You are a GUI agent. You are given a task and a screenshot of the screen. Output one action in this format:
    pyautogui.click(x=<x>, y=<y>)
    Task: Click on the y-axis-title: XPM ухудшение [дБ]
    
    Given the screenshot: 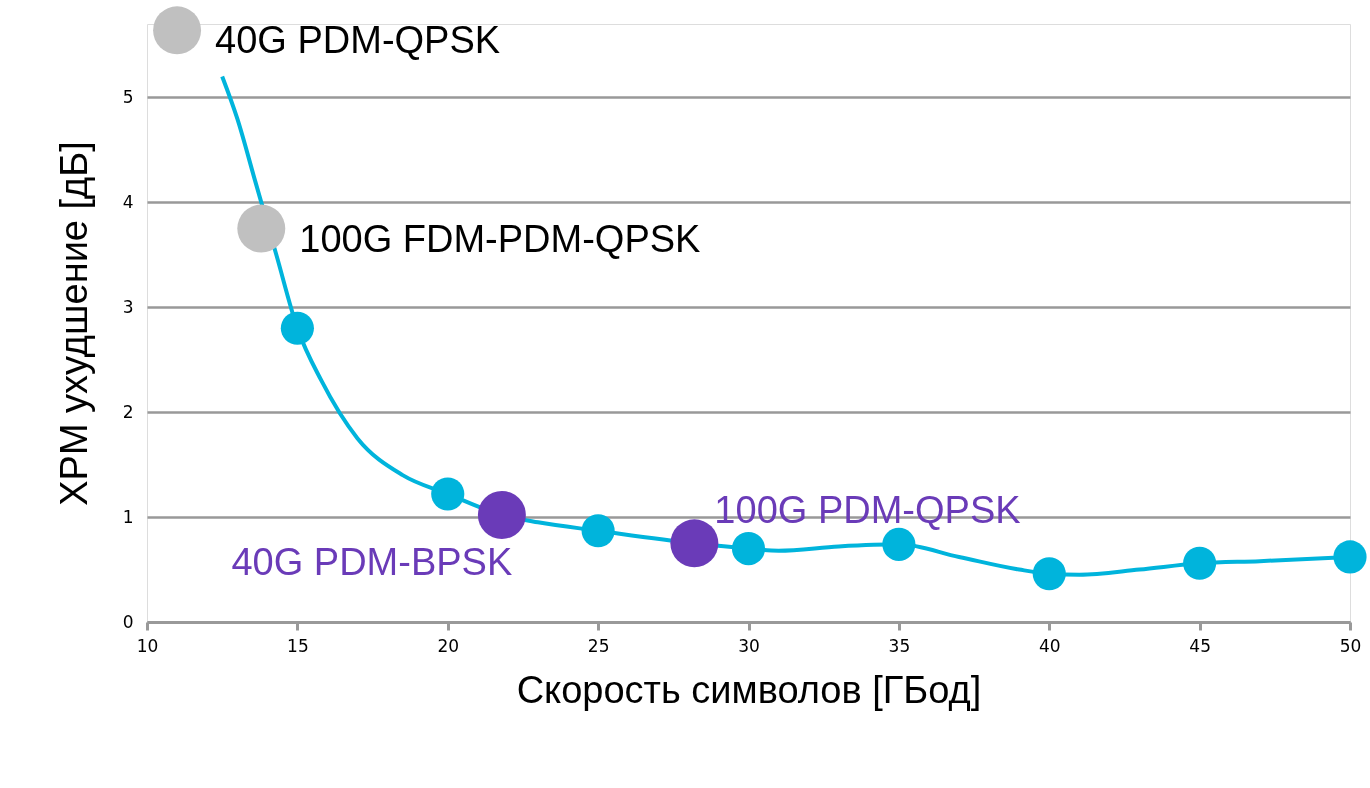 What is the action you would take?
    pyautogui.click(x=73, y=323)
    